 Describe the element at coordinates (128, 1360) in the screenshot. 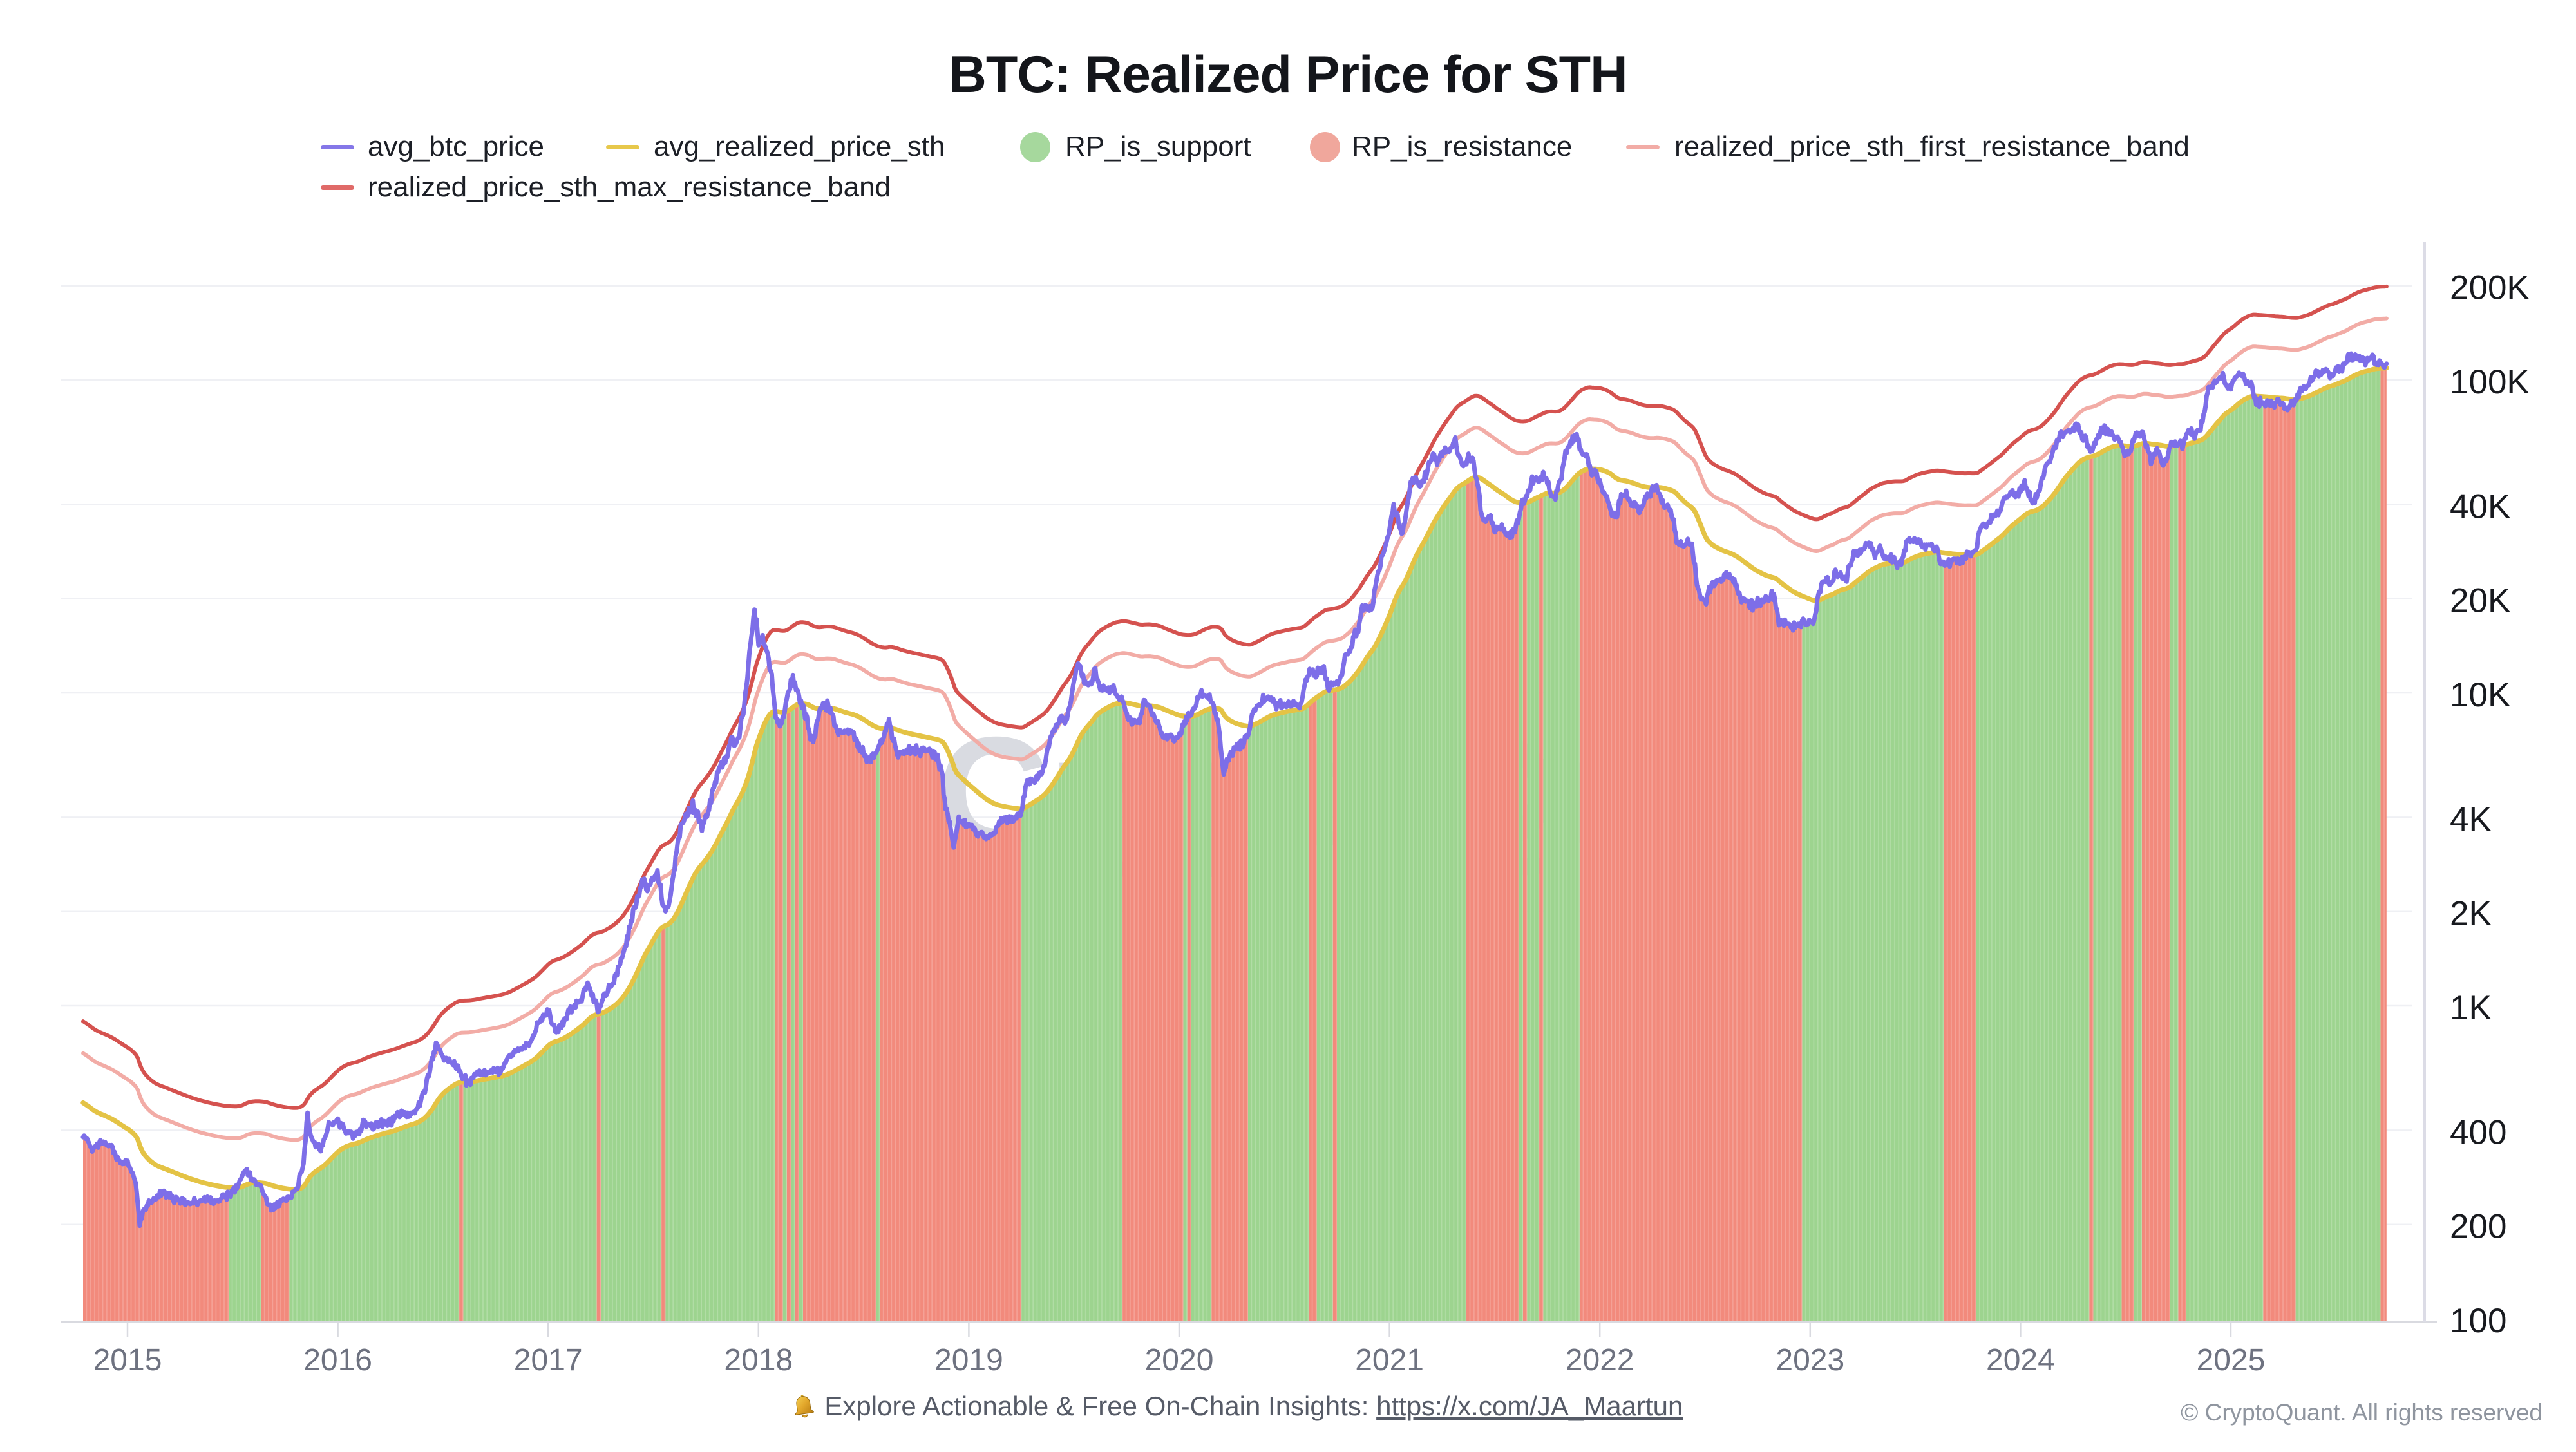

I see `svg-text: 2015` at that location.